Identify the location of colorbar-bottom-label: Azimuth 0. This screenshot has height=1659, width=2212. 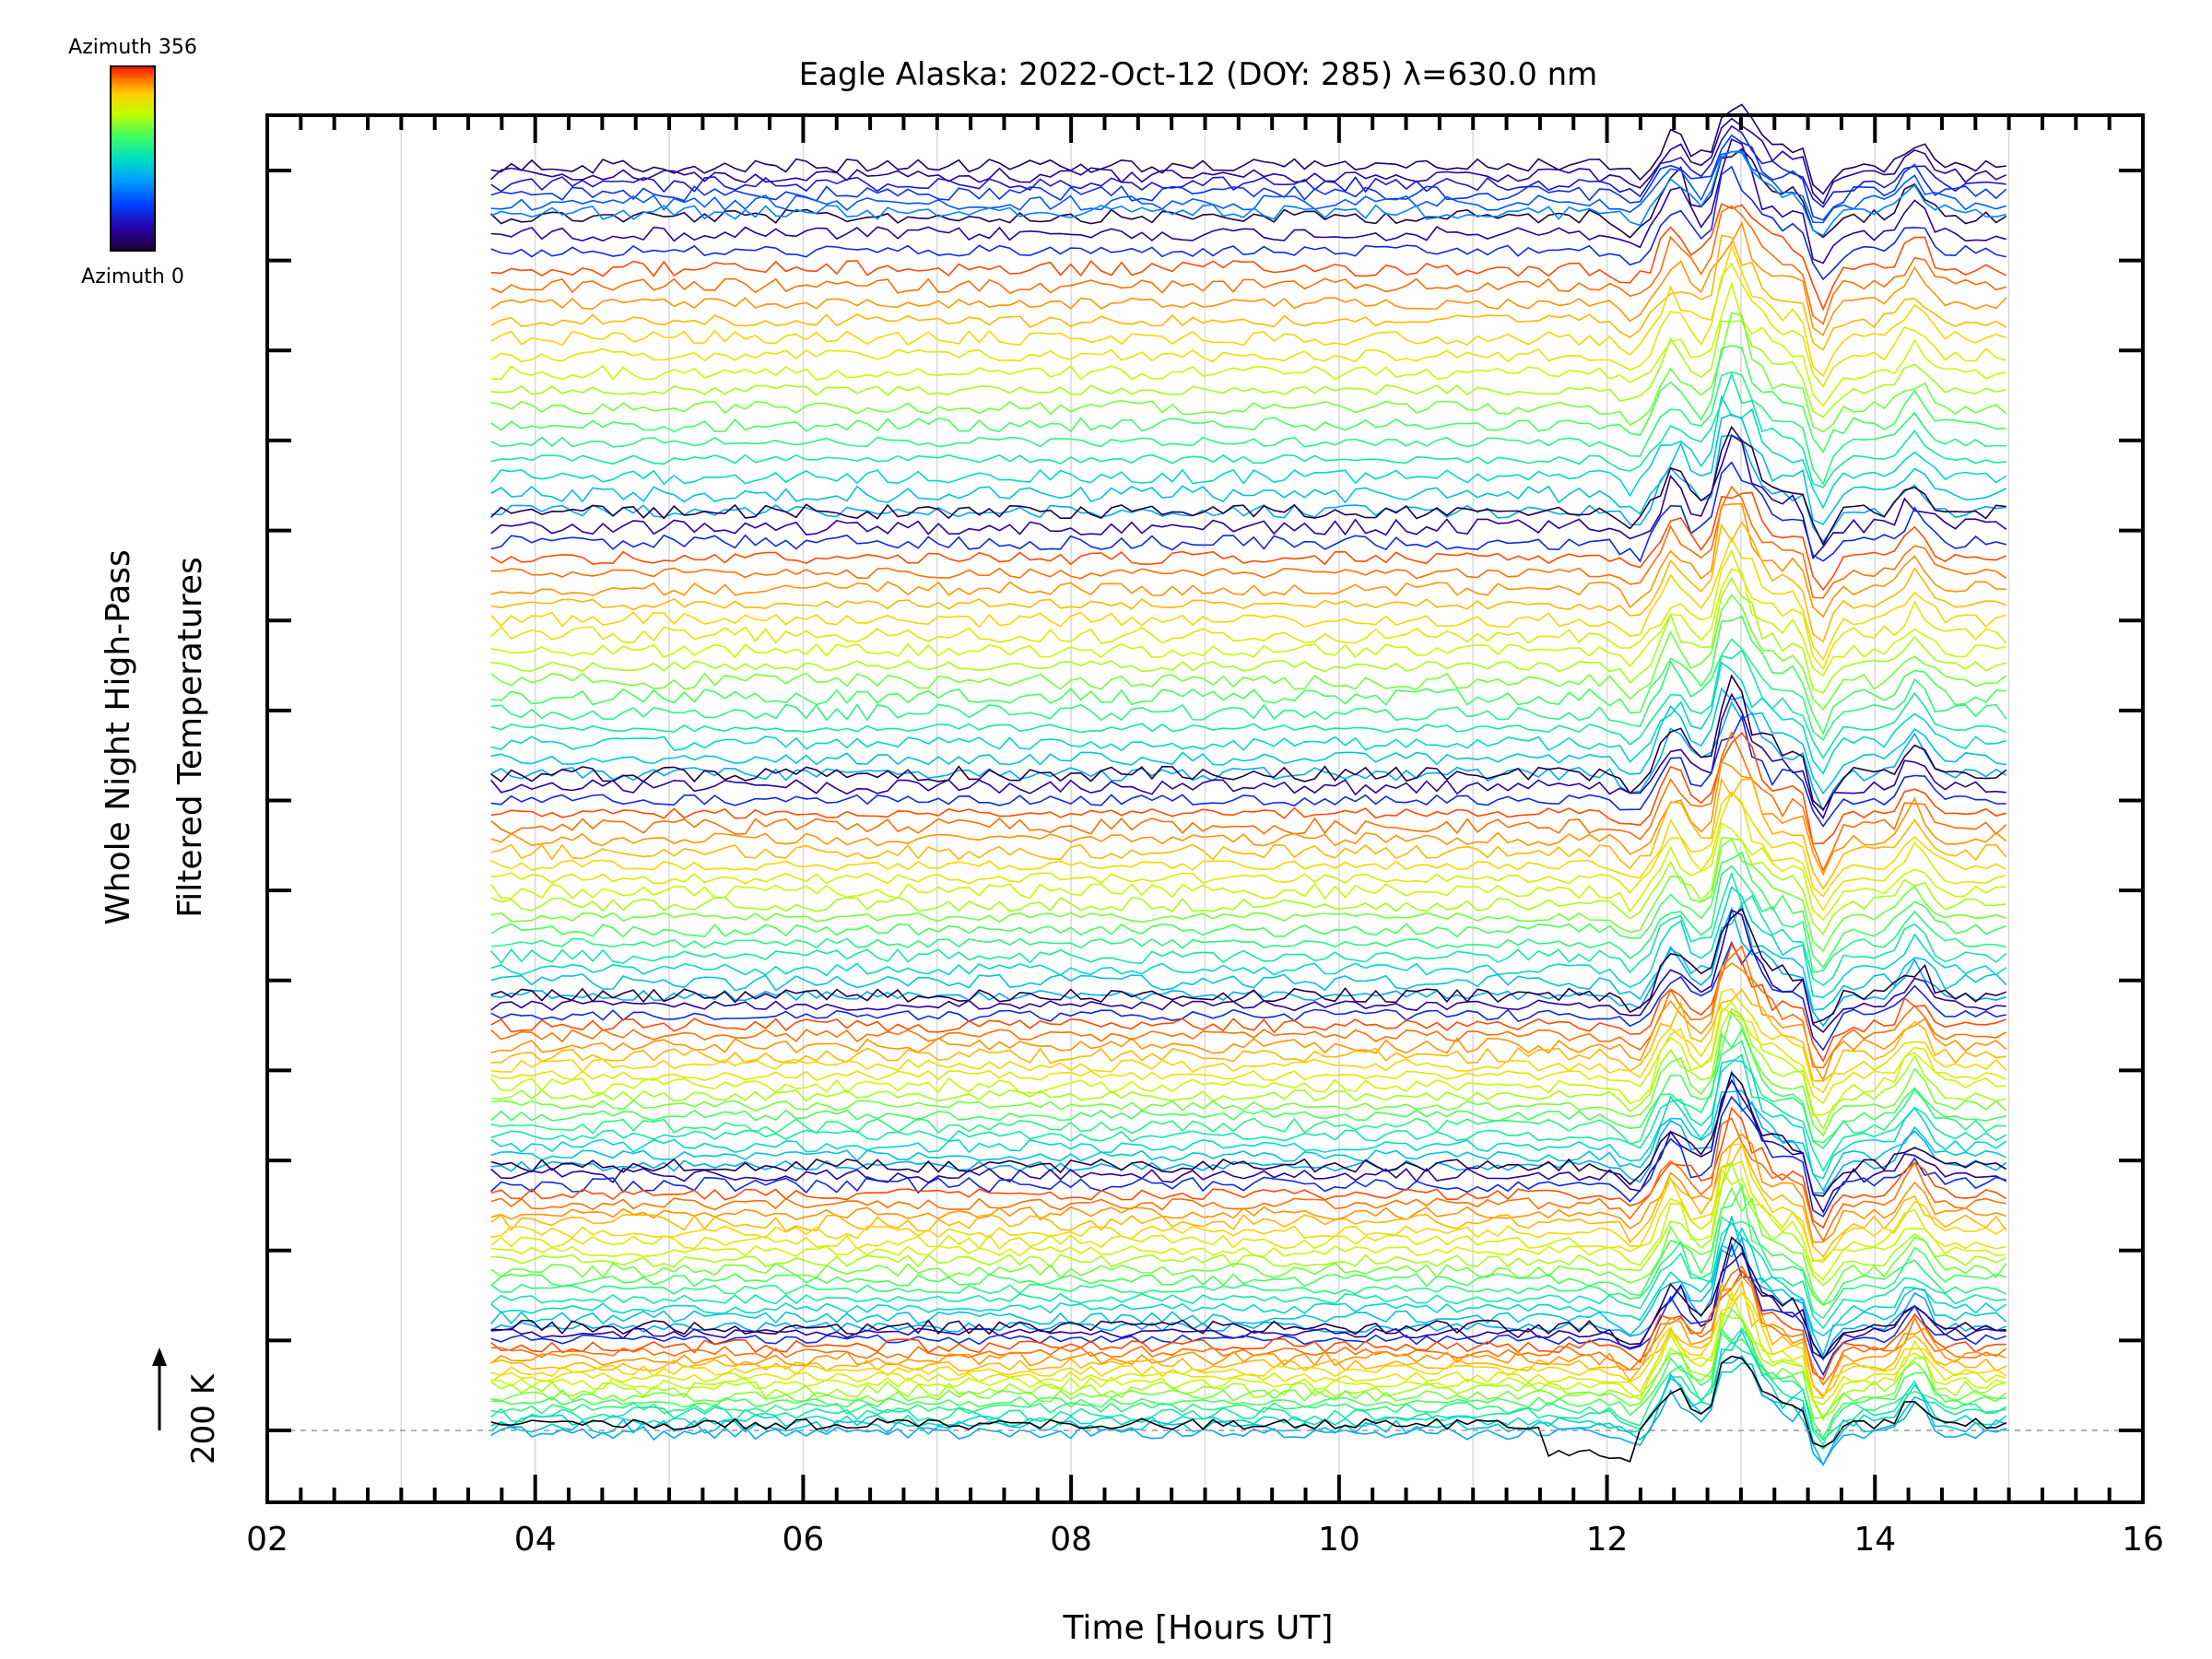
(132, 276).